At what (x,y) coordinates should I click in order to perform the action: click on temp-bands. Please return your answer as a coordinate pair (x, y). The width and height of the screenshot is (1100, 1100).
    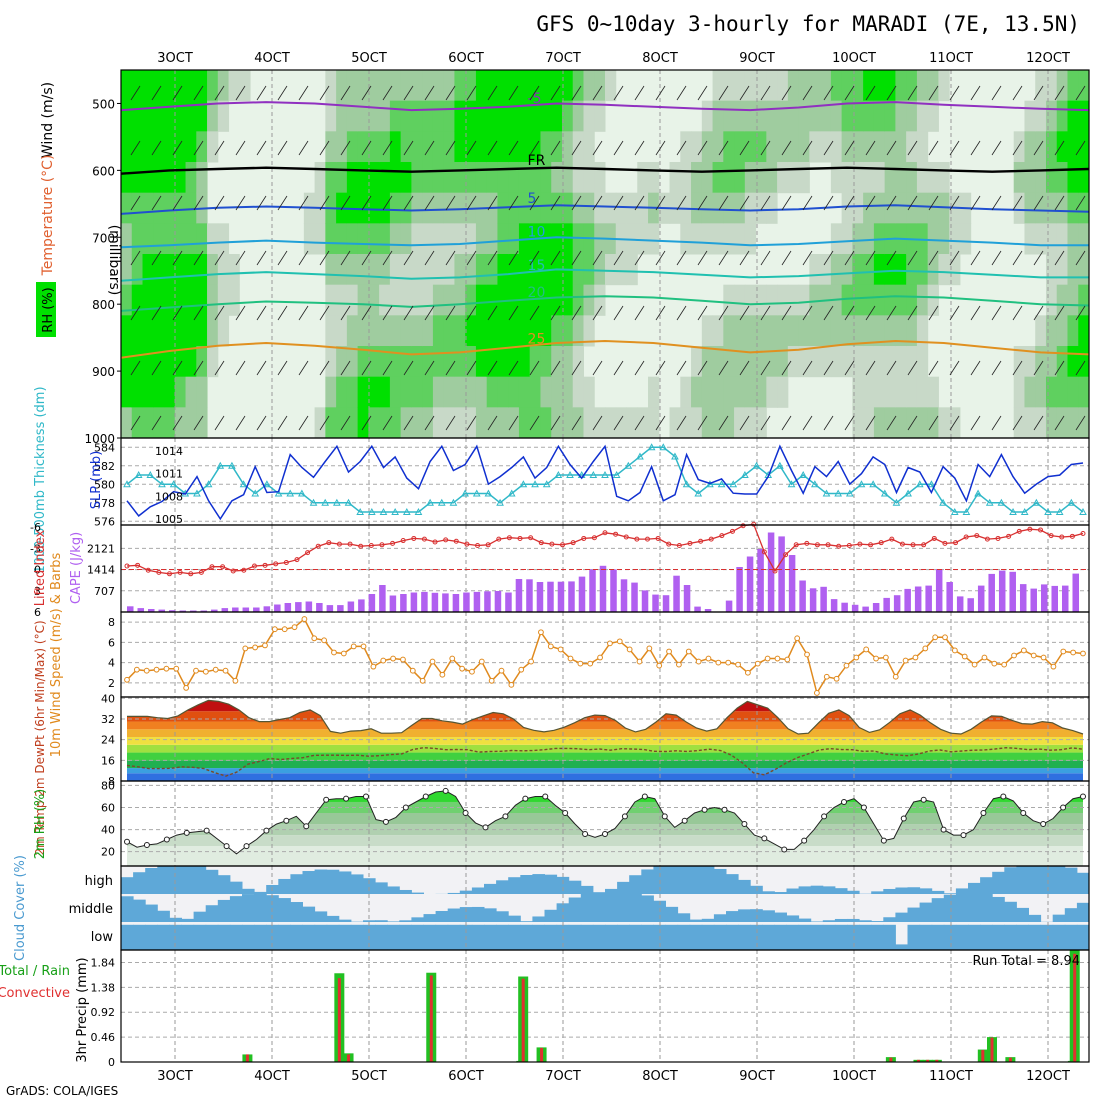
    Looking at the image, I should click on (605, 740).